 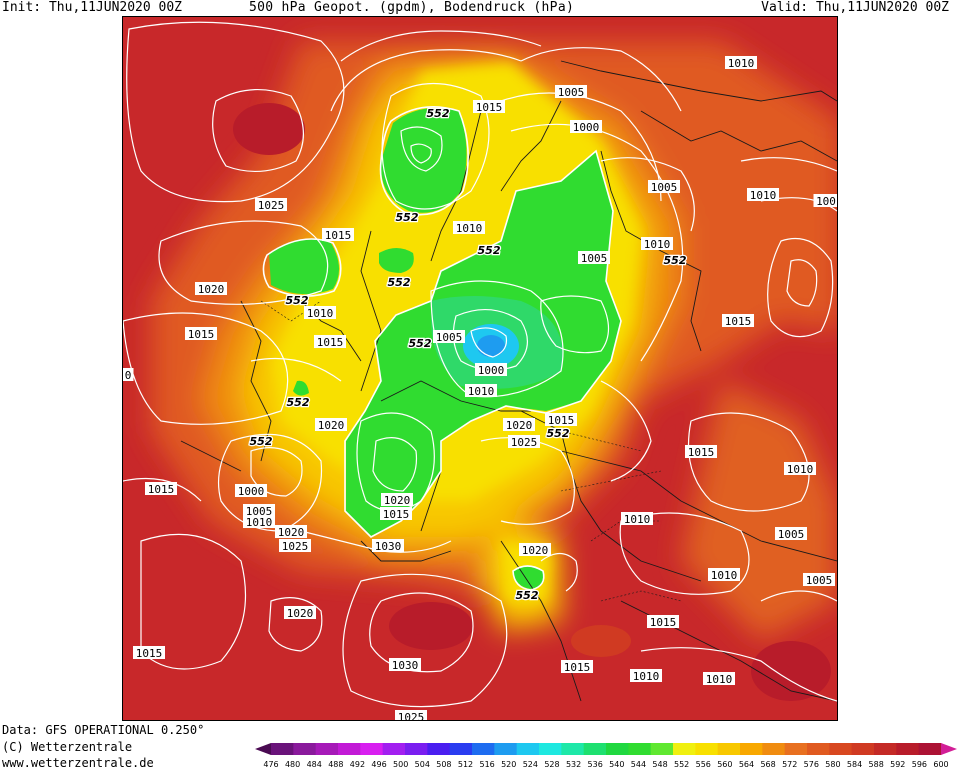 What do you see at coordinates (616, 764) in the screenshot?
I see `colorbar-tick-label: 540` at bounding box center [616, 764].